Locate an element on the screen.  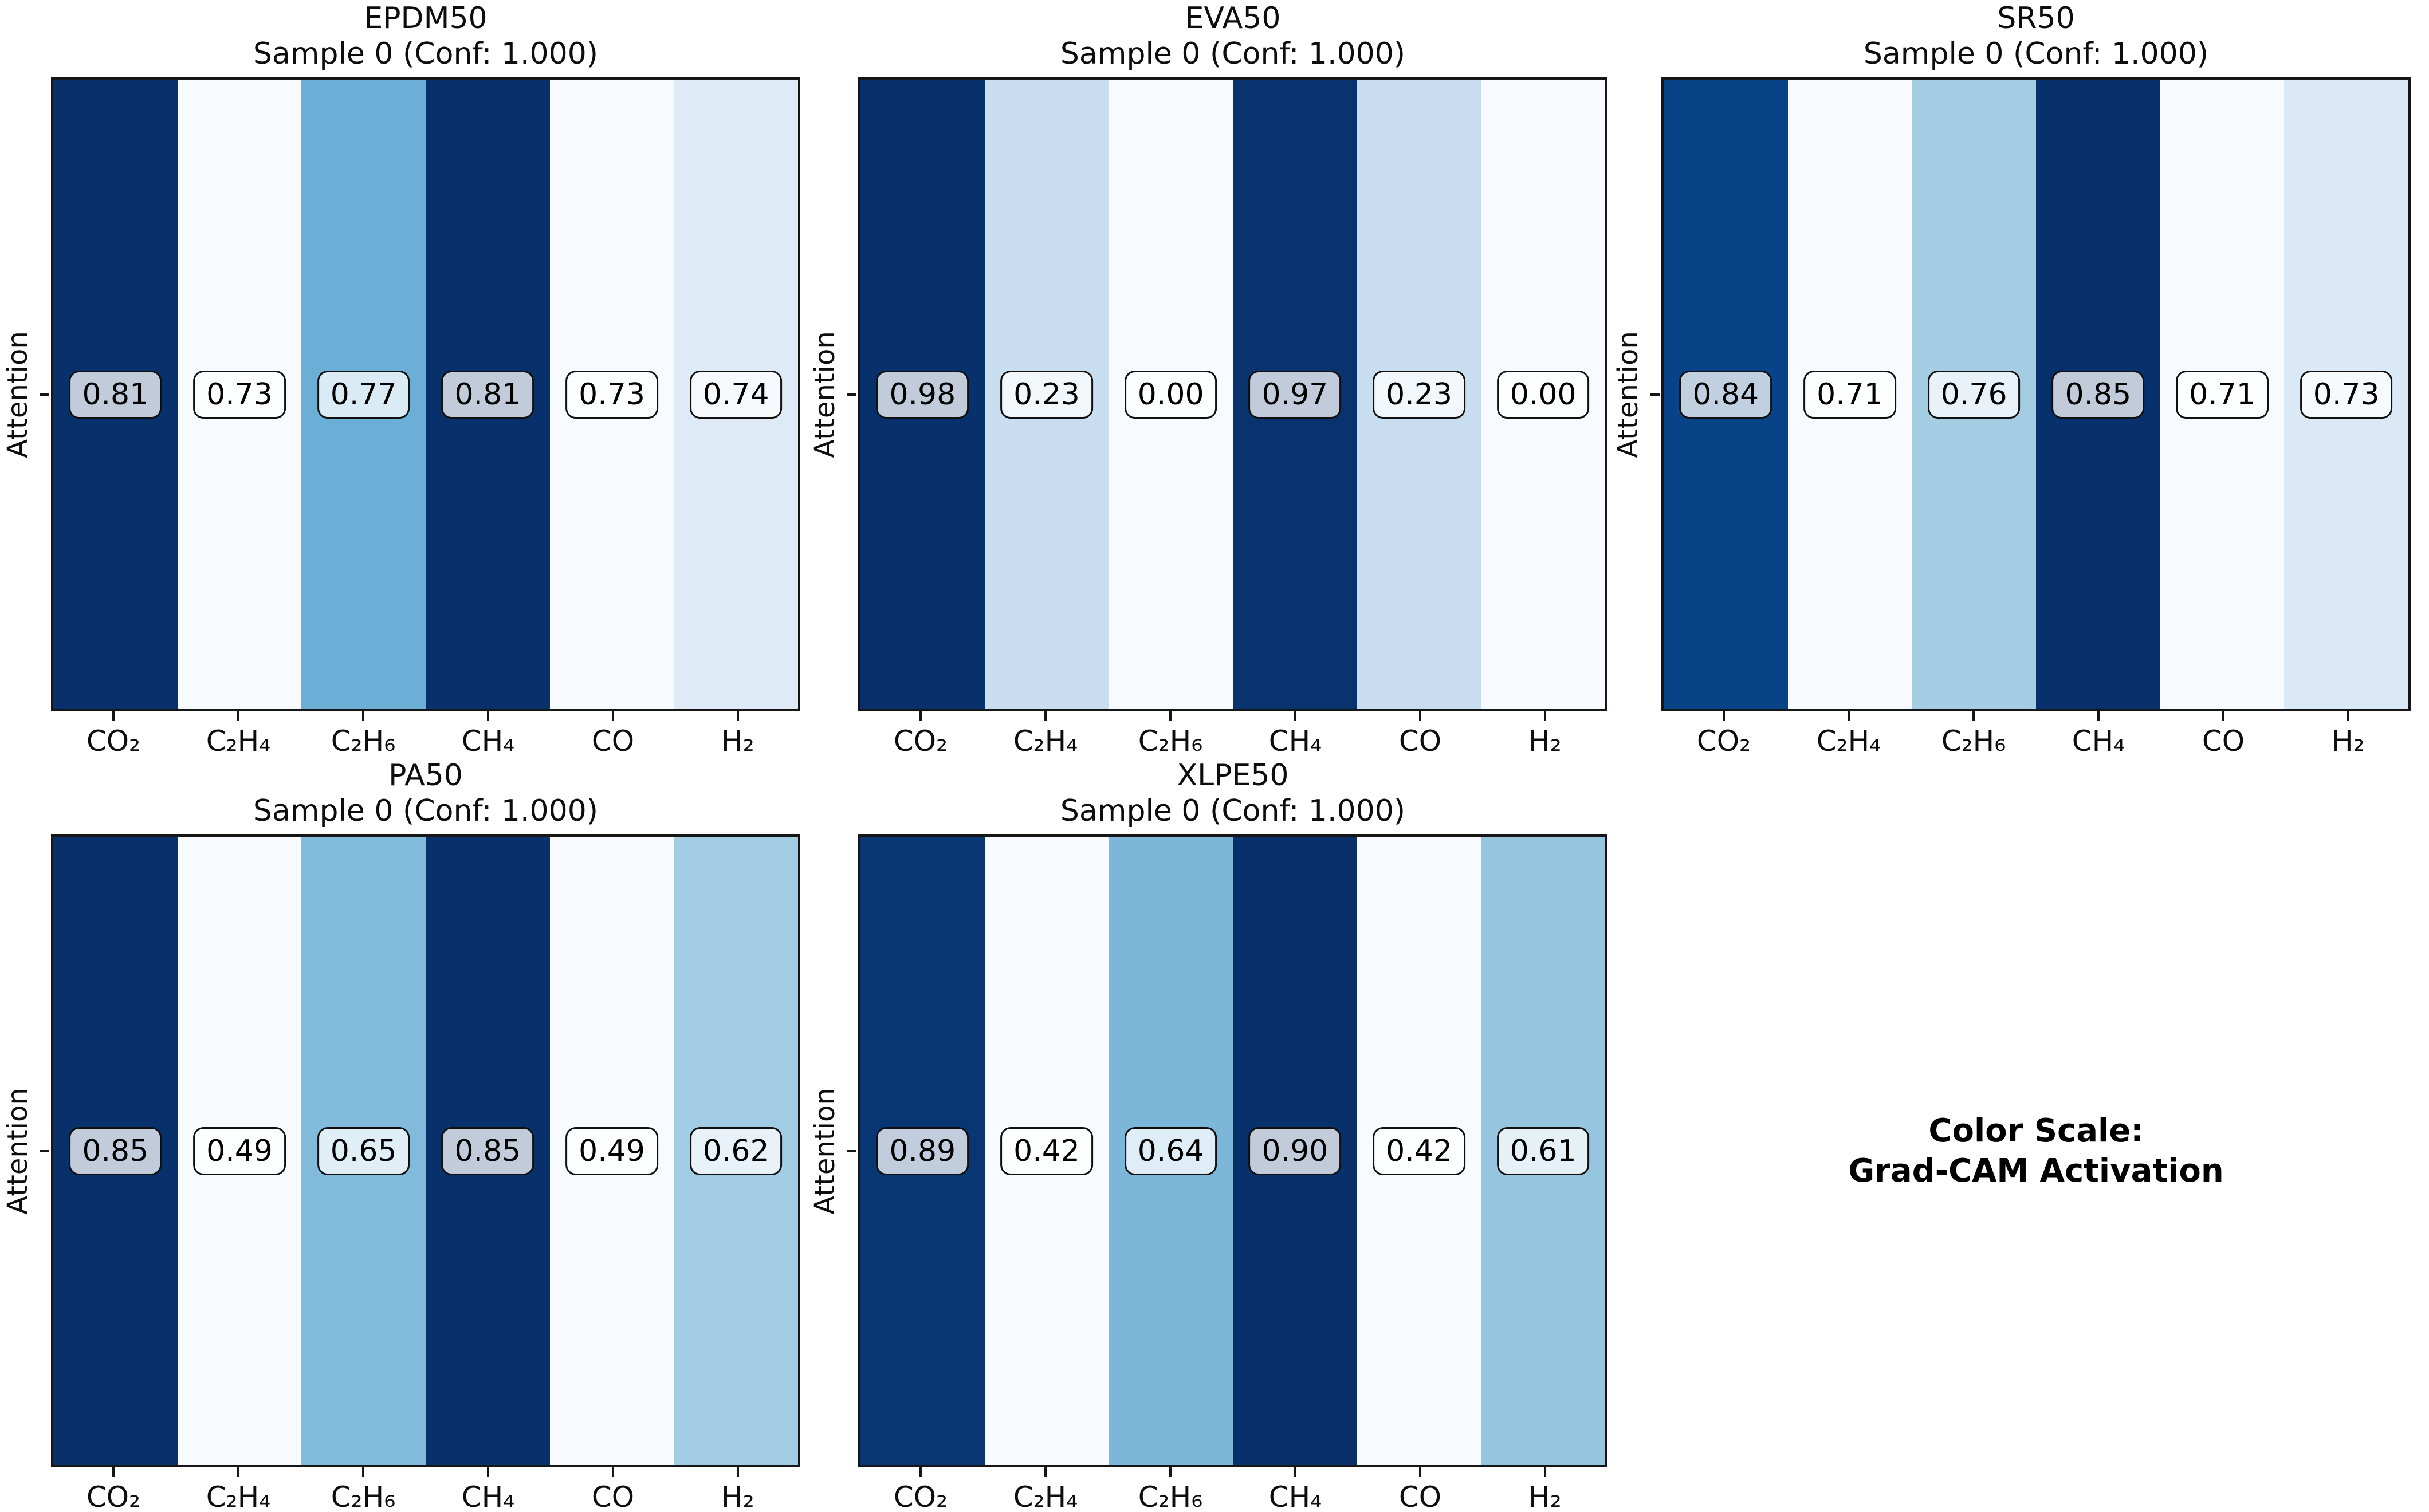
heatmap-row: 0.98 0.23 0.00 0.97 0.23 0.00 is located at coordinates (1232, 394).